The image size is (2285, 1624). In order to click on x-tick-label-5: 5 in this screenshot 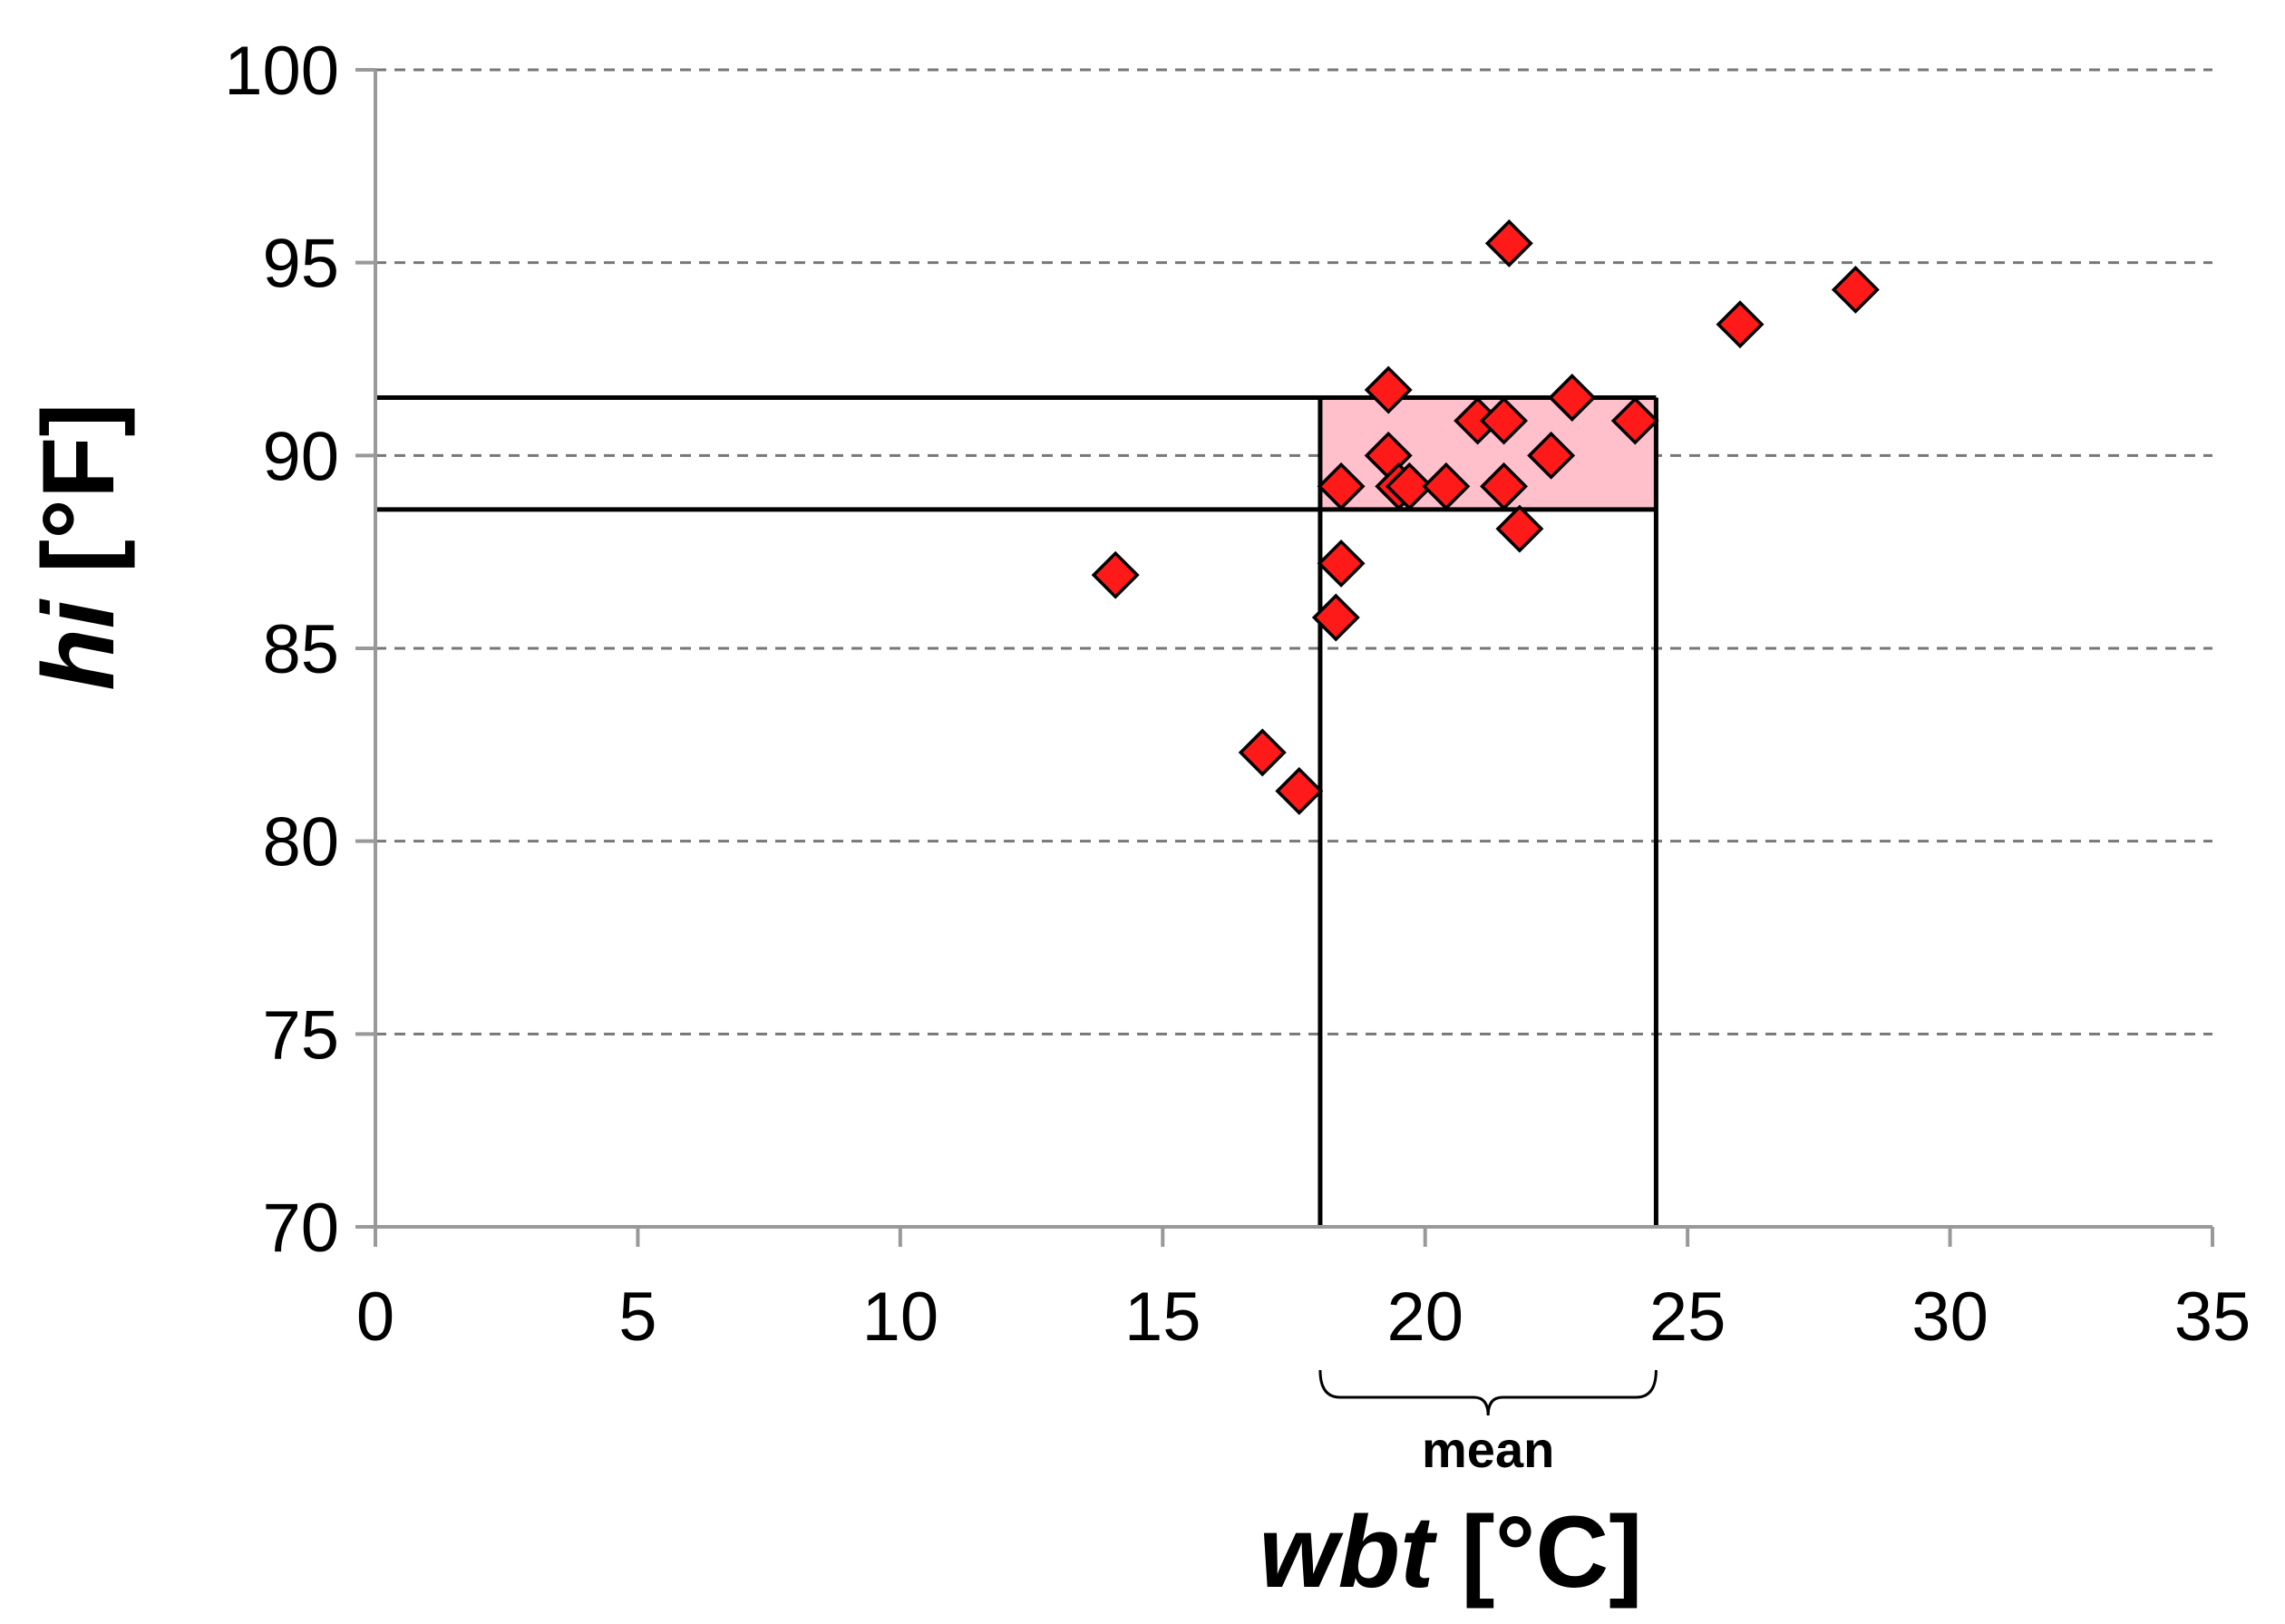, I will do `click(637, 1317)`.